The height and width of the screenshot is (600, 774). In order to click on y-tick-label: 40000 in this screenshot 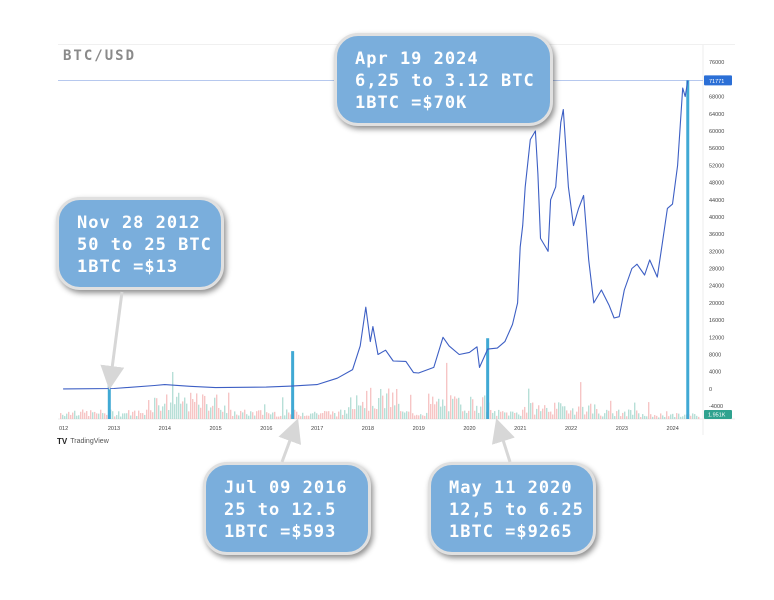, I will do `click(716, 218)`.